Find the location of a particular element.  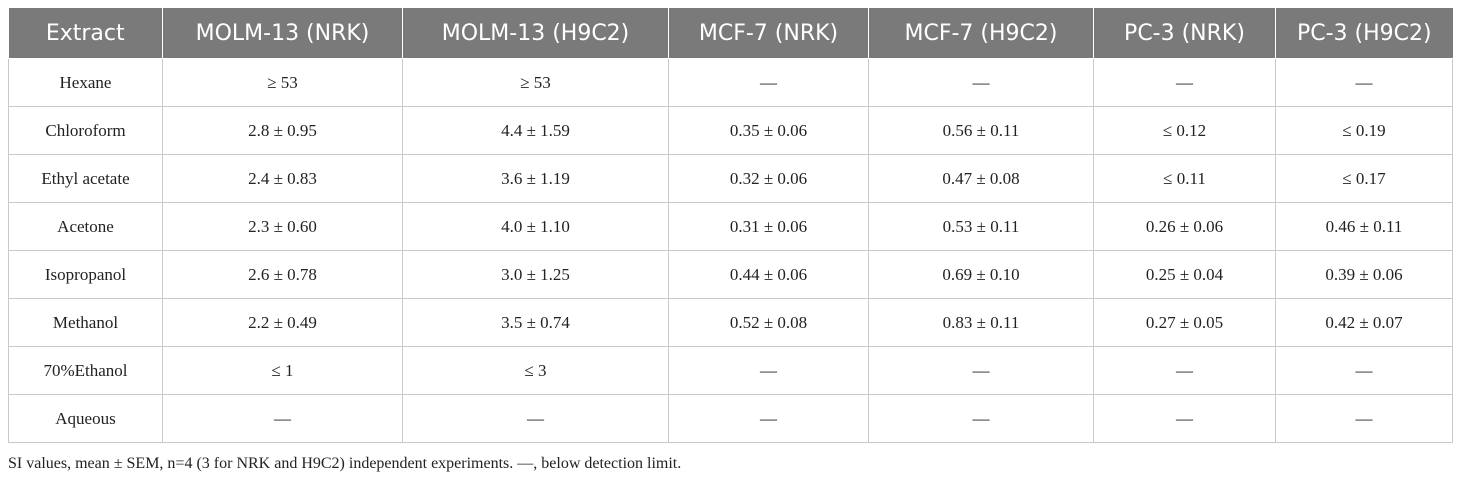

table-cell: 3.5 ± 0.74 is located at coordinates (535, 322).